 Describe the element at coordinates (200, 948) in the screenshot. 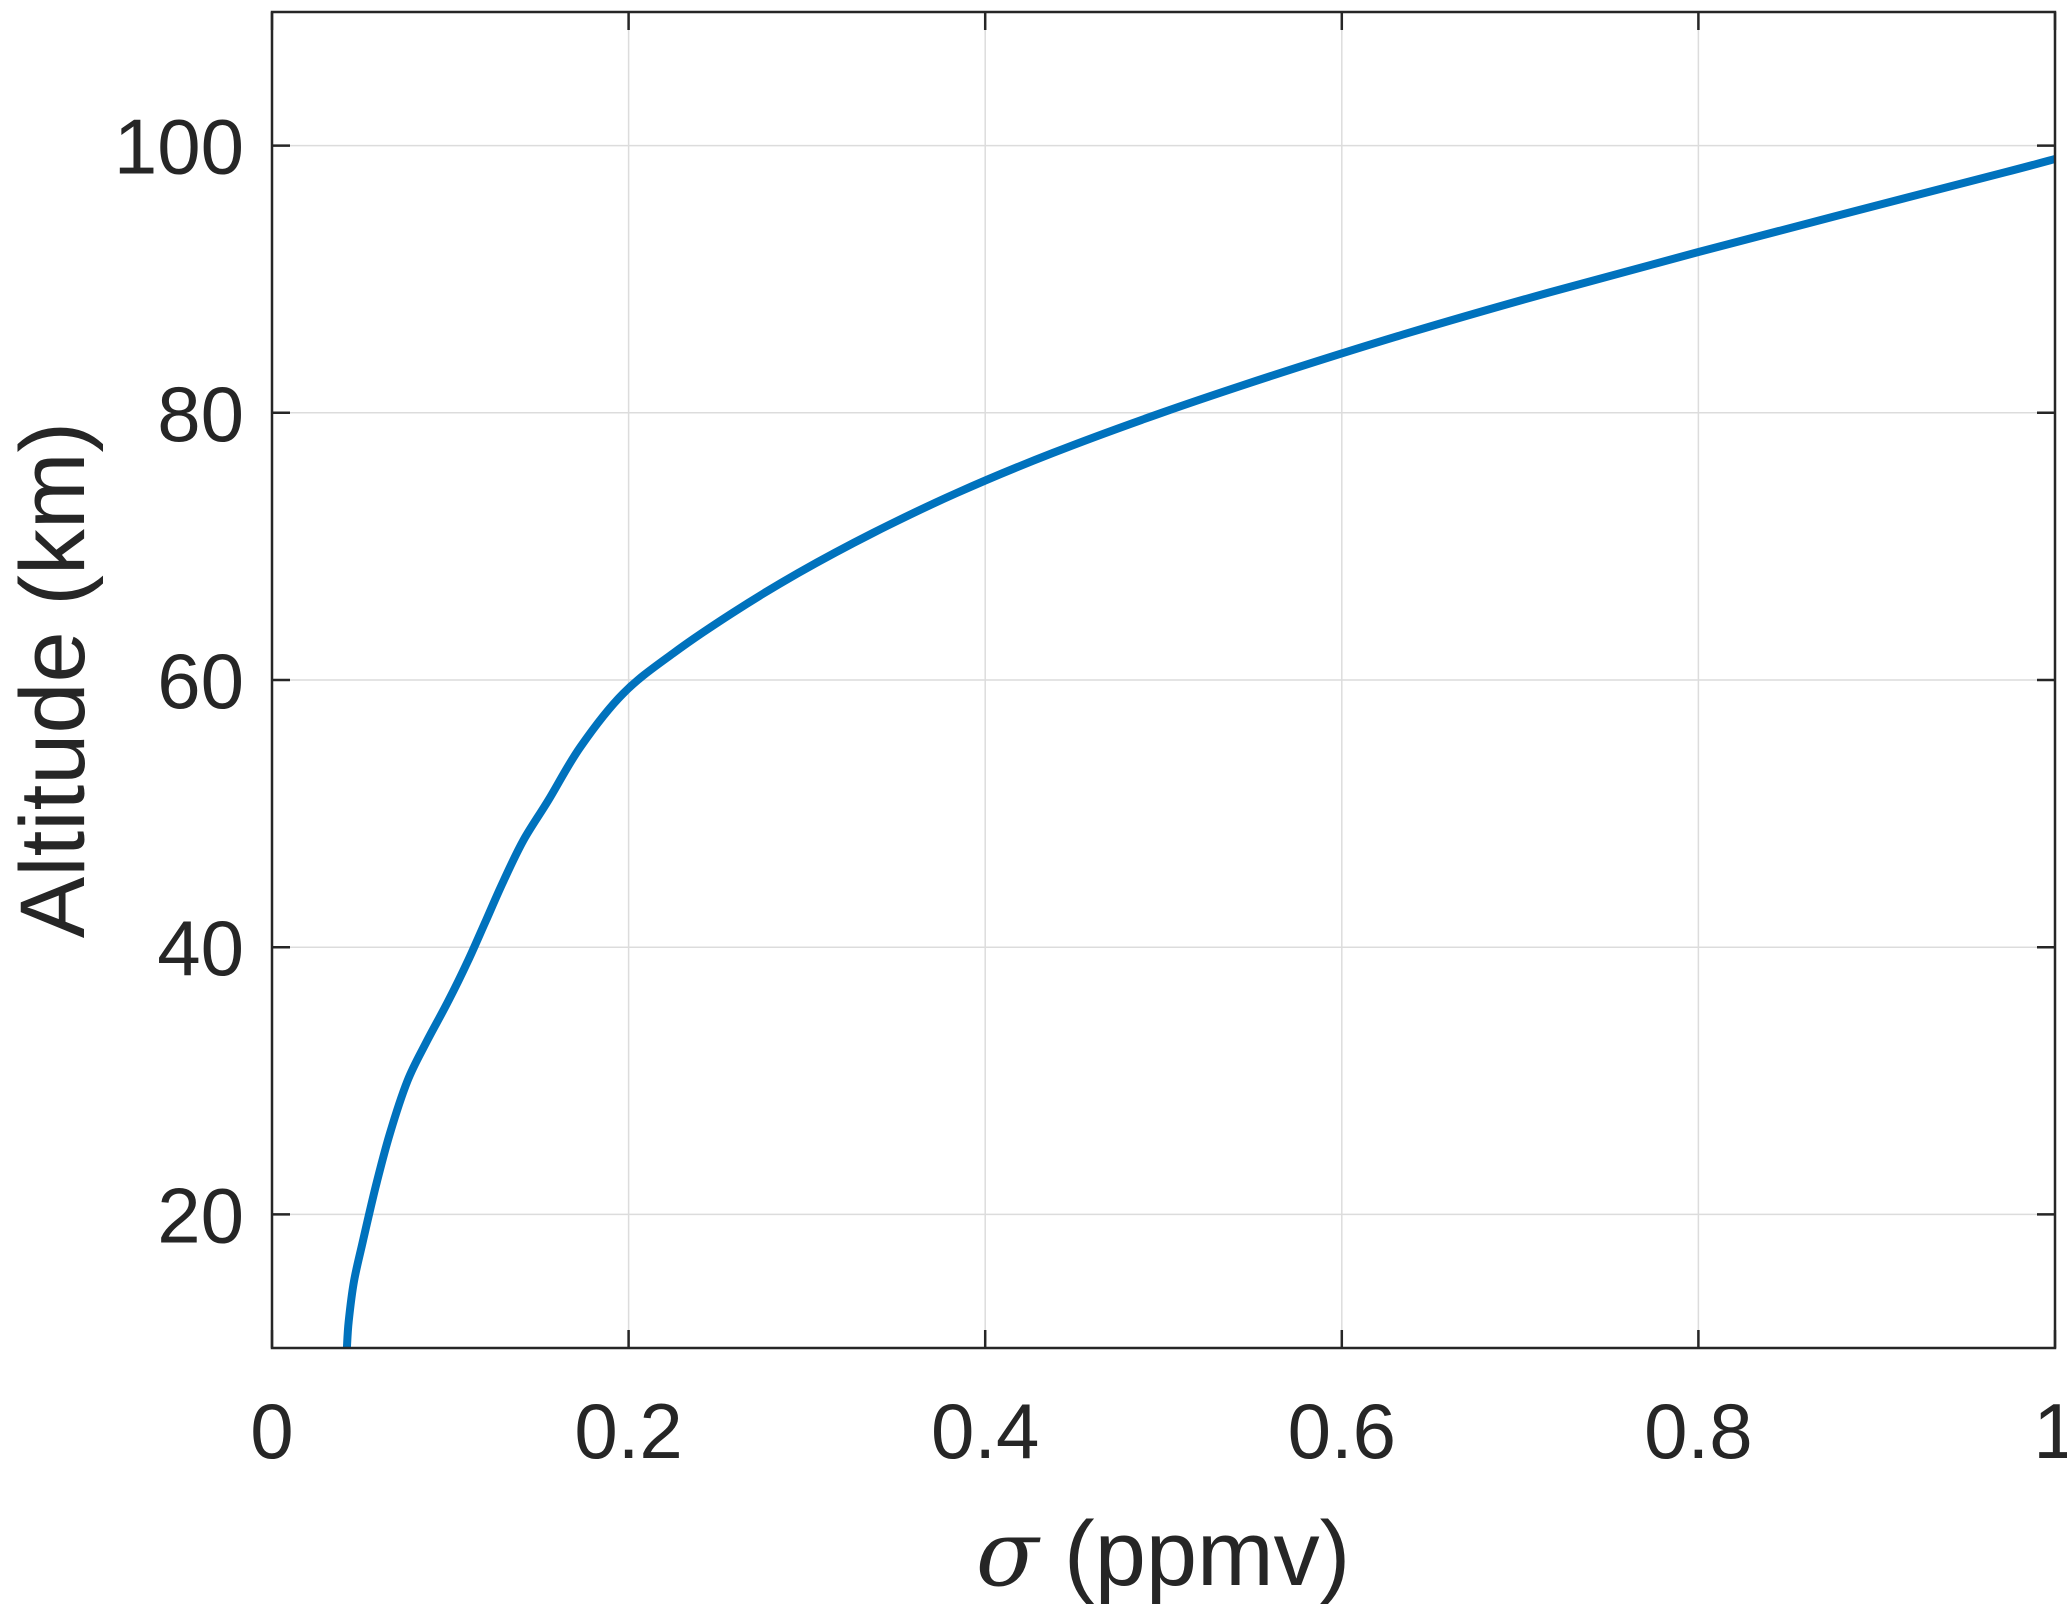

I see `y-tick-label: 40` at that location.